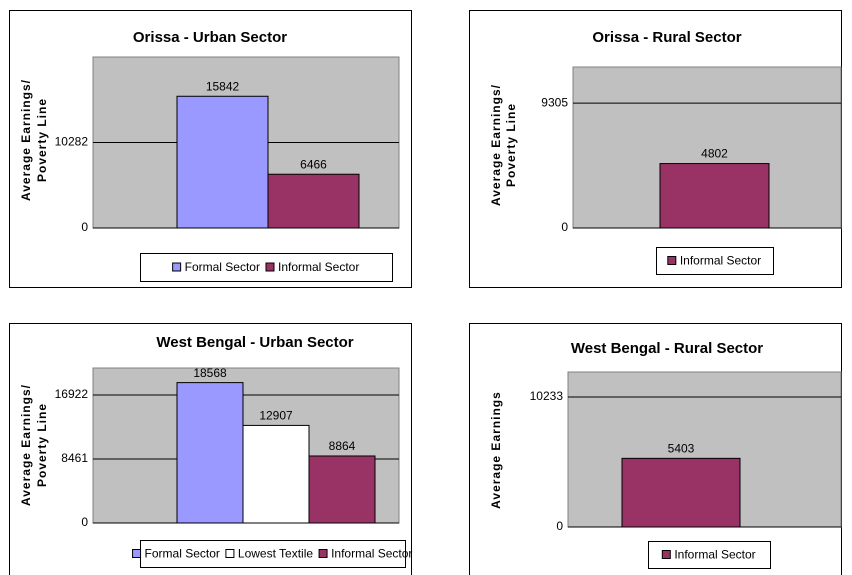 The width and height of the screenshot is (852, 575). Describe the element at coordinates (276, 416) in the screenshot. I see `value-label: 12907` at that location.